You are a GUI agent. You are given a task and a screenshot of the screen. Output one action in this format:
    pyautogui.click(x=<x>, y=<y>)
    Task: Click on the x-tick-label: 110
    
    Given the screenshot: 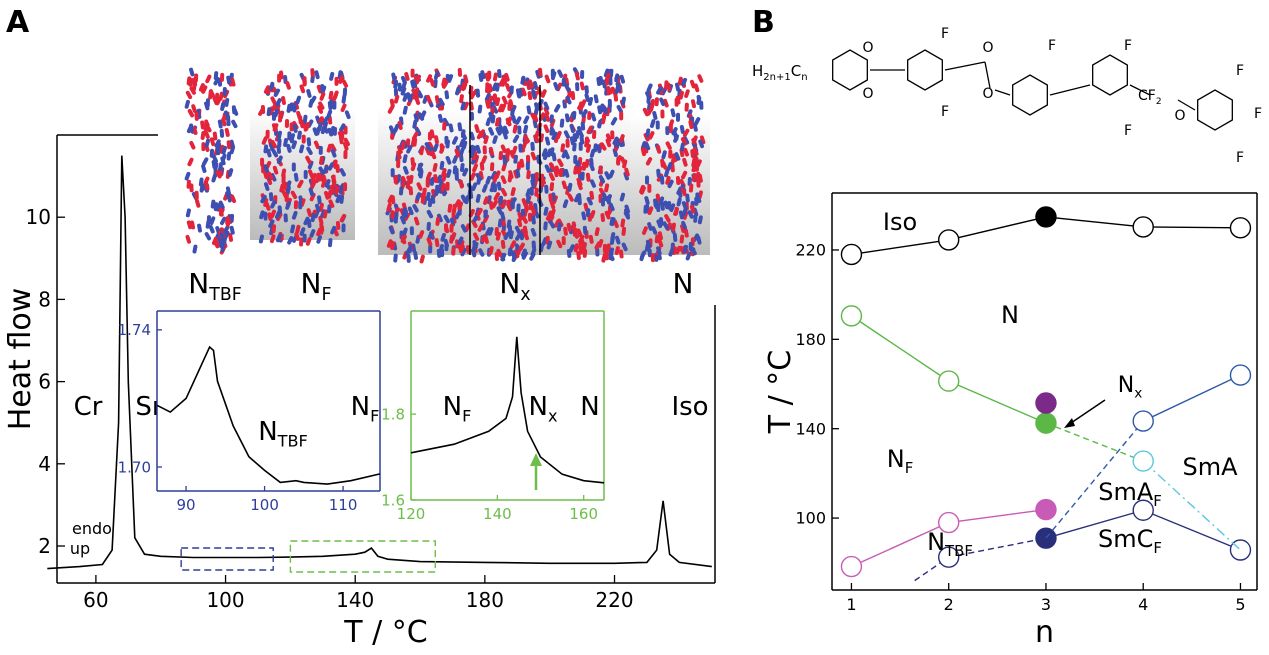 What is the action you would take?
    pyautogui.click(x=343, y=505)
    